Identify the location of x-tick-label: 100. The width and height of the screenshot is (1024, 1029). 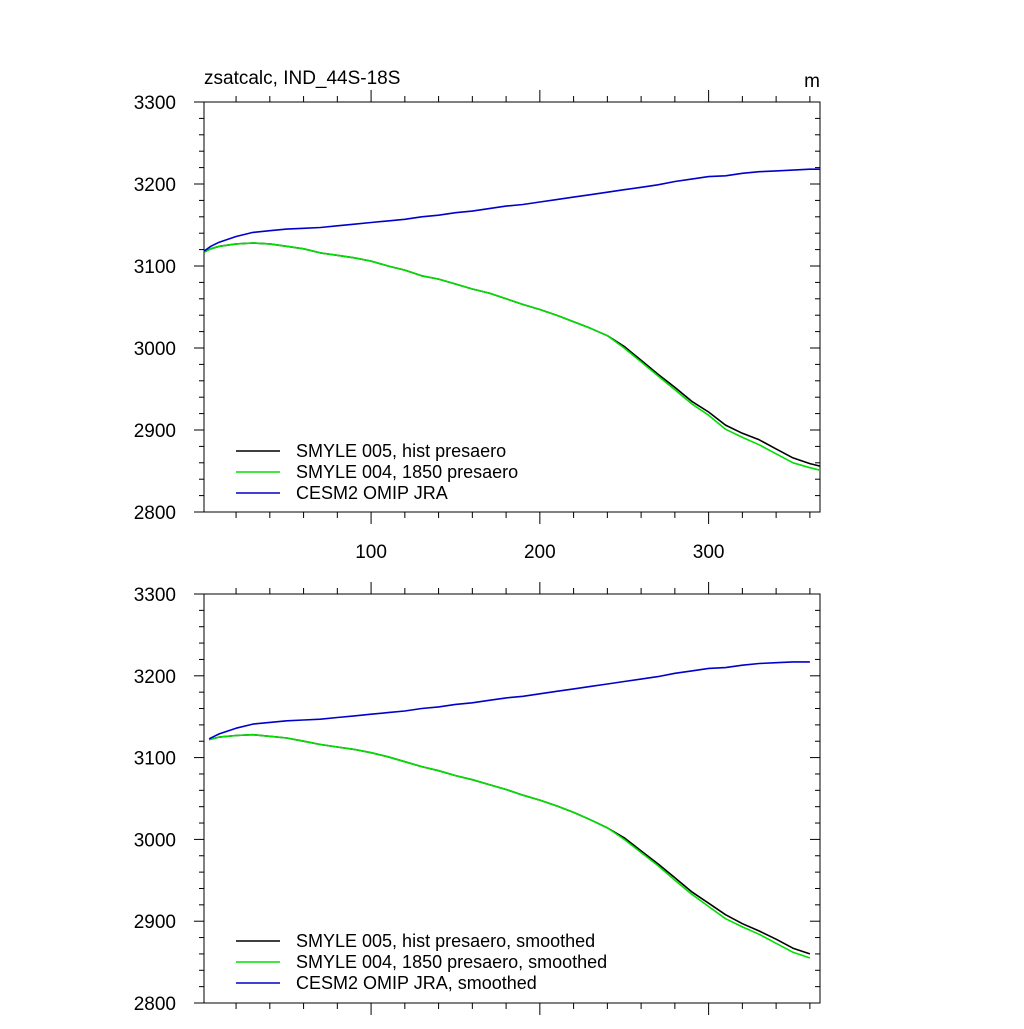
(371, 552).